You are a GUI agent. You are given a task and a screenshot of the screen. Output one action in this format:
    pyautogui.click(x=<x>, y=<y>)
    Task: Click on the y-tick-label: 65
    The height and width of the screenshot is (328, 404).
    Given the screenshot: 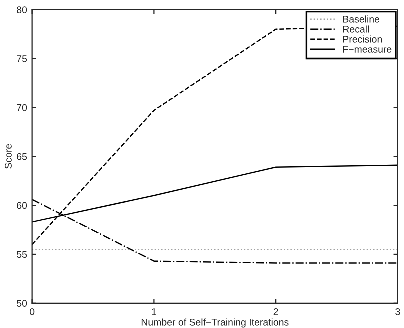 What is the action you would take?
    pyautogui.click(x=22, y=156)
    